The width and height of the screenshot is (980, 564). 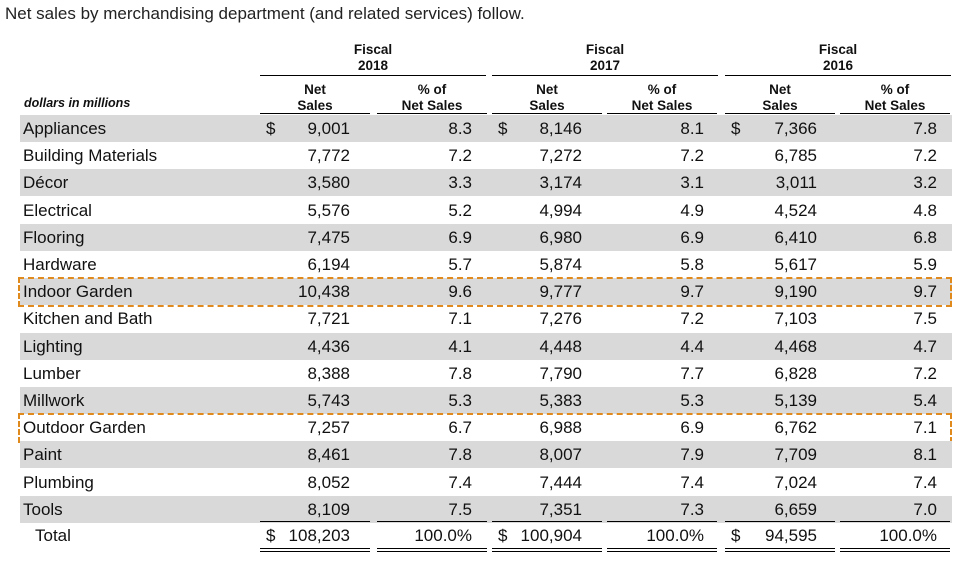 What do you see at coordinates (460, 455) in the screenshot?
I see `pct-value: 7.8` at bounding box center [460, 455].